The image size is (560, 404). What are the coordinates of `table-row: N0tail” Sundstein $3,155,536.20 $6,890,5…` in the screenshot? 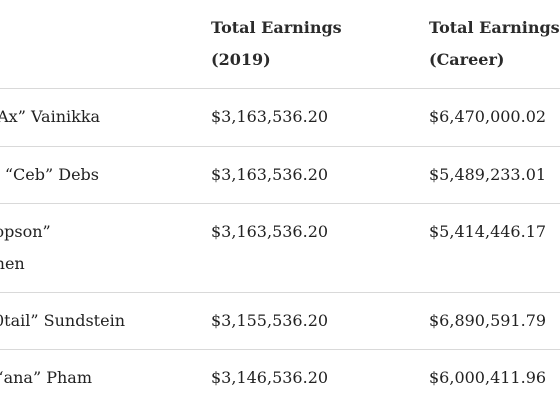 It's located at (280, 321).